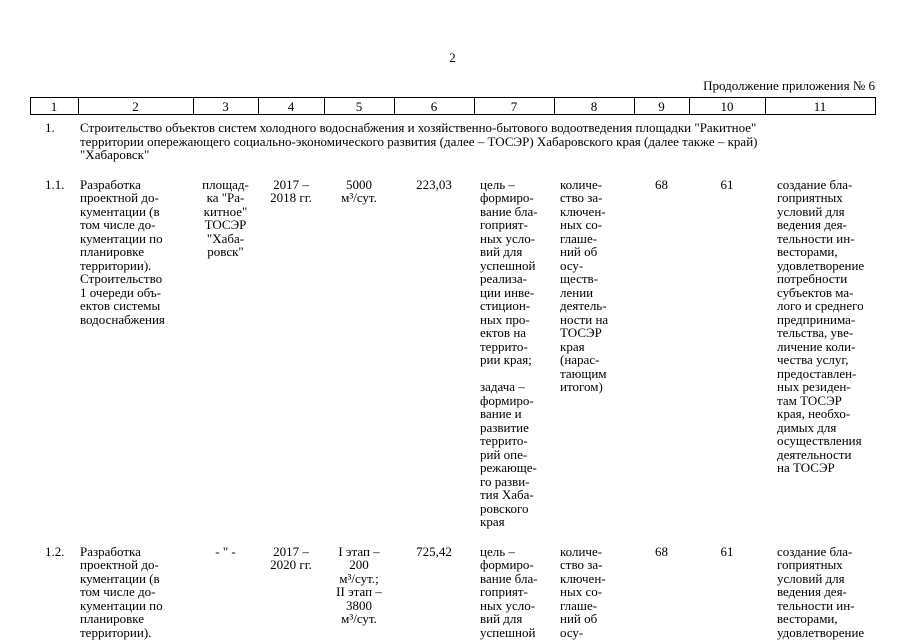 The image size is (905, 640). I want to click on continuation-note: Продолжение приложения № 6, so click(789, 85).